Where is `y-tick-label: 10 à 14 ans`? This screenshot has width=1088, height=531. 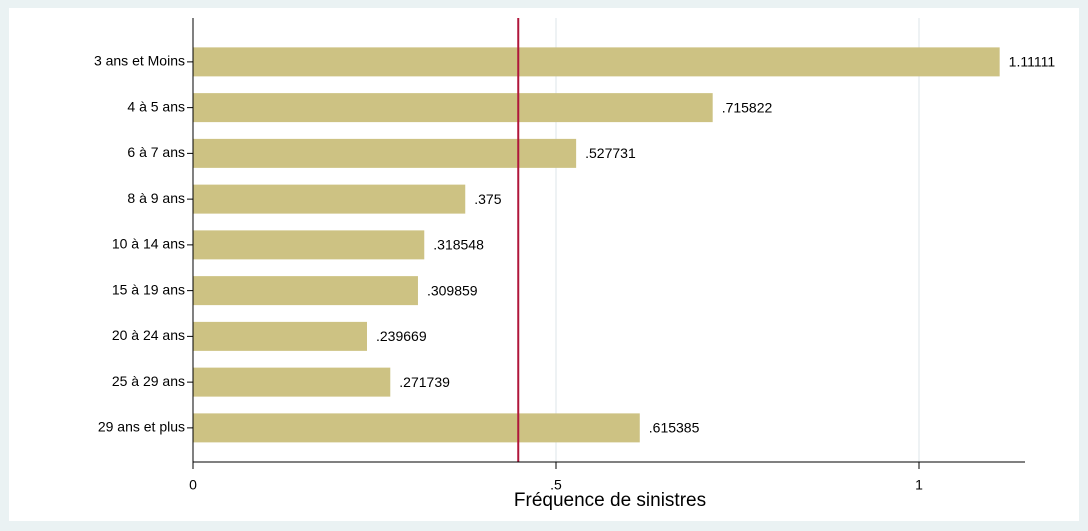 y-tick-label: 10 à 14 ans is located at coordinates (148, 244).